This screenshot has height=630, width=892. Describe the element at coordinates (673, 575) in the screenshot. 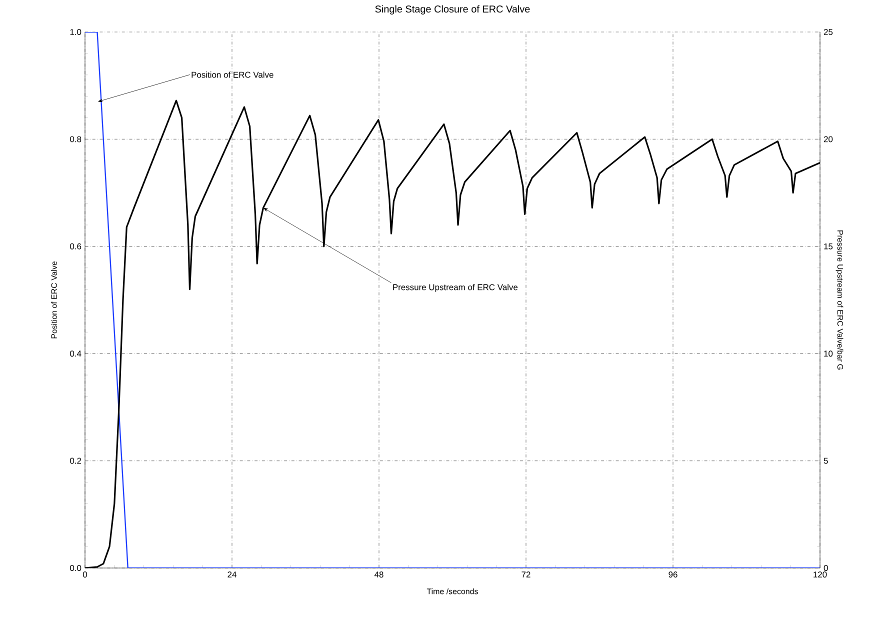

I see `x-tick-label: 96` at that location.